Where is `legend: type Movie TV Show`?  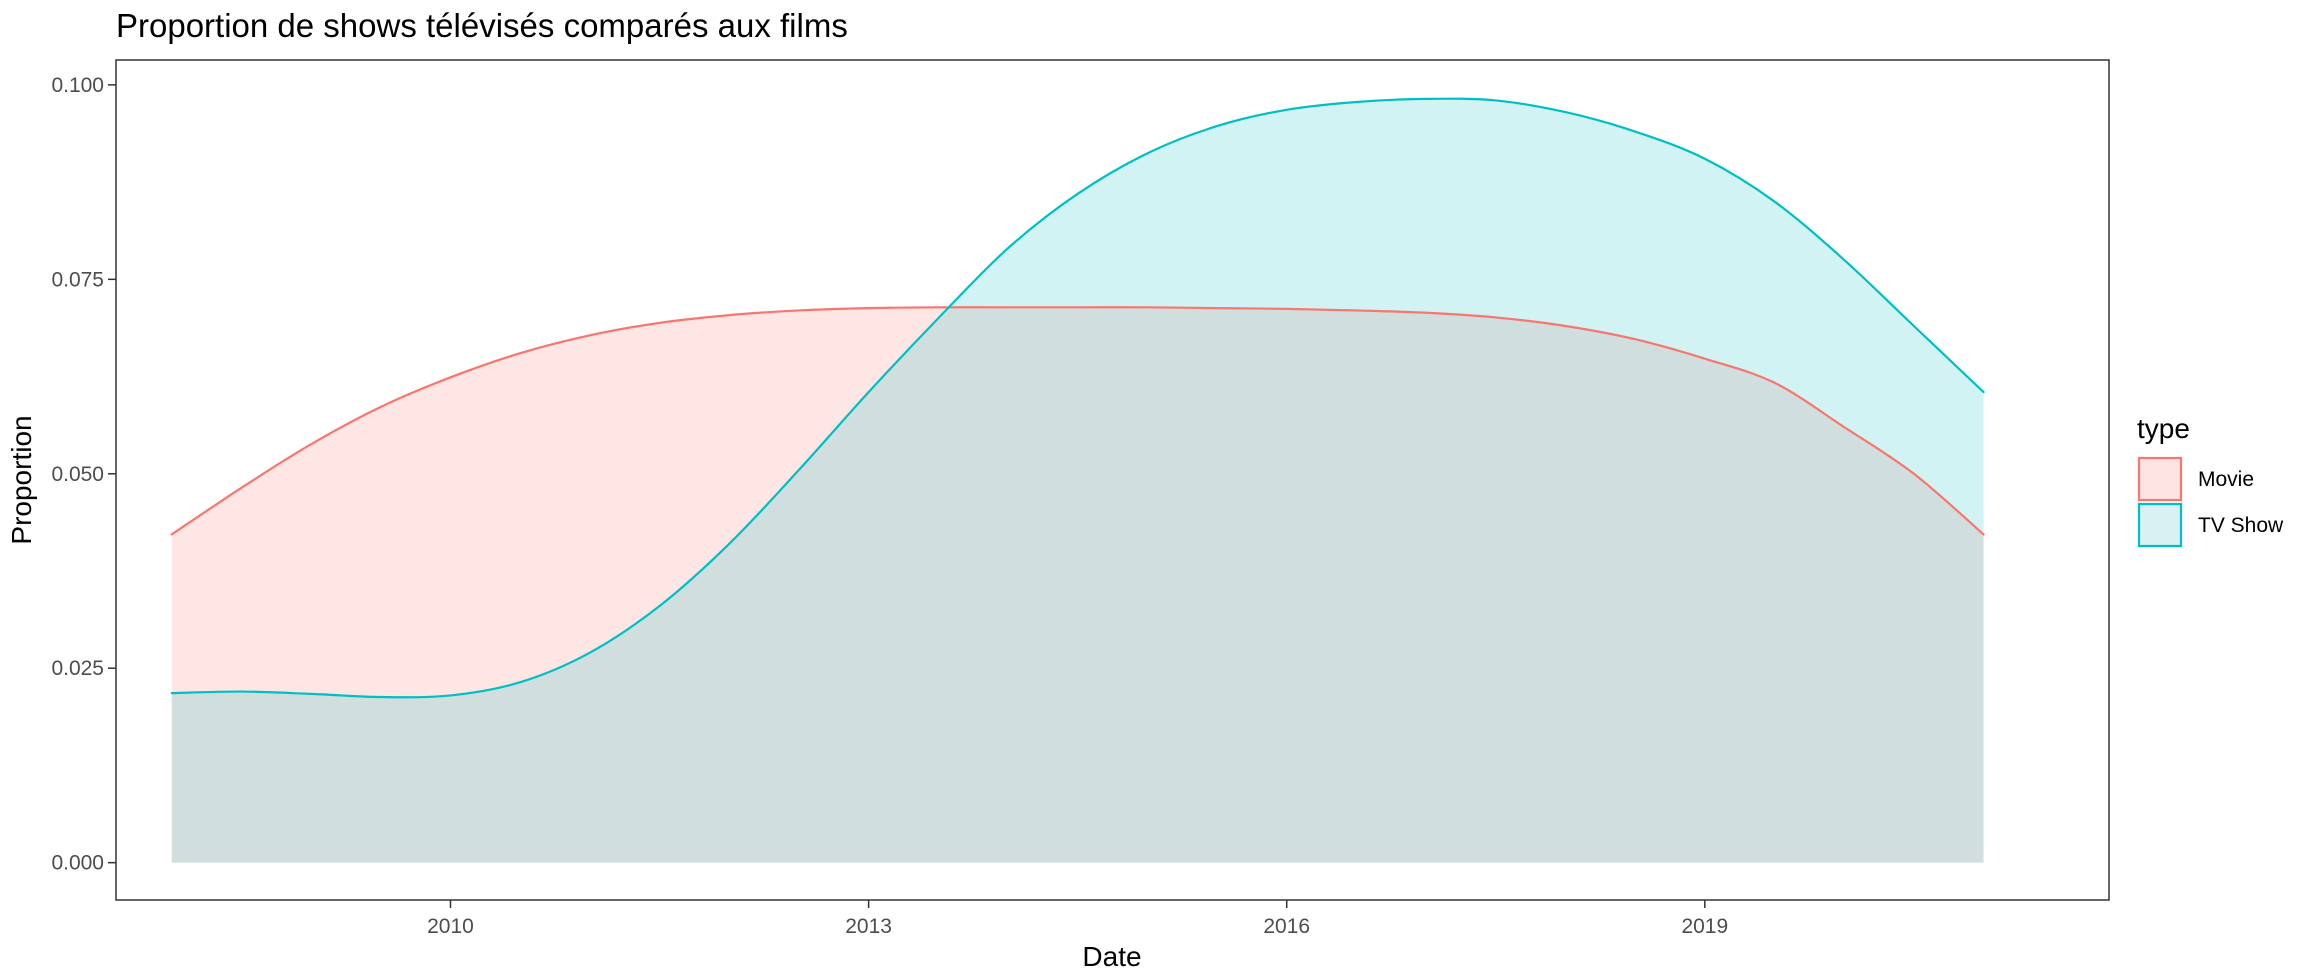
legend: type Movie TV Show is located at coordinates (2210, 480).